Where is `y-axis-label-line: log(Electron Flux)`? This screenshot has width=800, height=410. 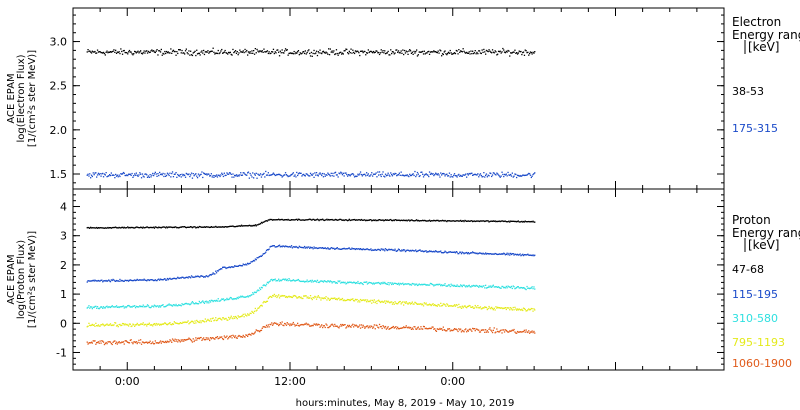
y-axis-label-line: log(Electron Flux) is located at coordinates (21, 98).